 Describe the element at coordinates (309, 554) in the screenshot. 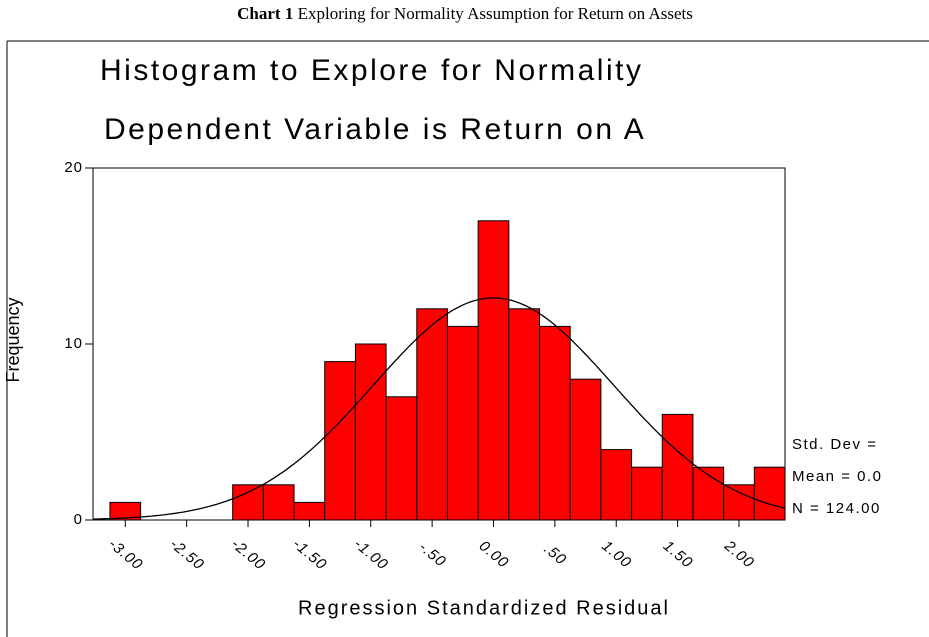

I see `x-tick-label: -1.50` at that location.